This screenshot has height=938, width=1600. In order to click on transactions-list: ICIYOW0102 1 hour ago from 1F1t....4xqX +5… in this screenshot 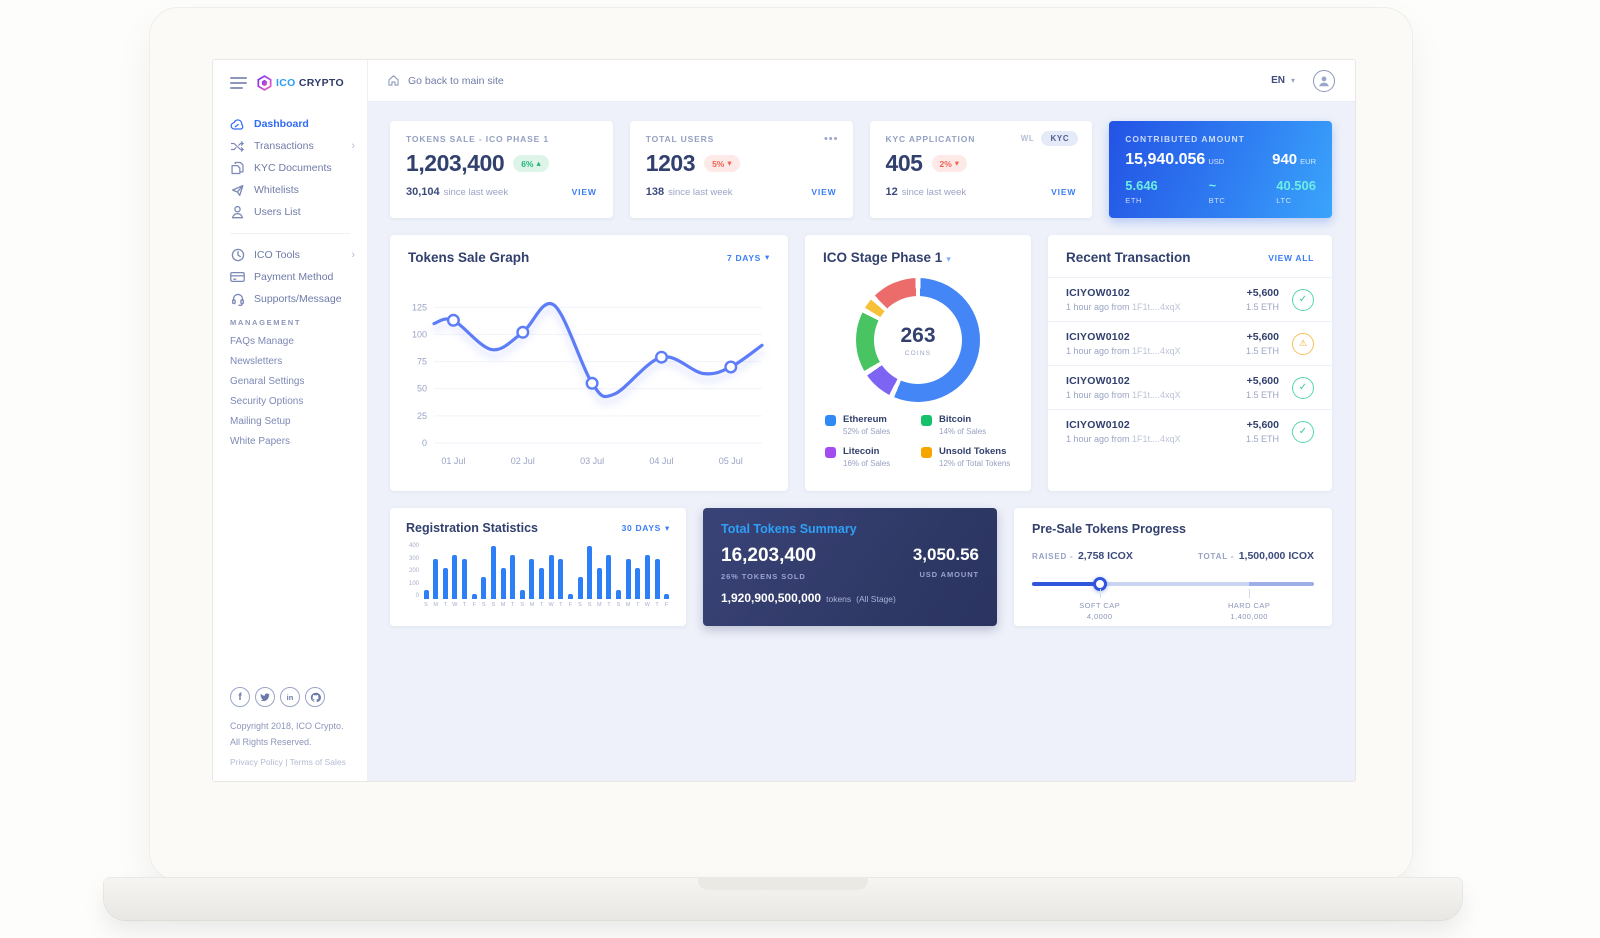, I will do `click(1190, 365)`.